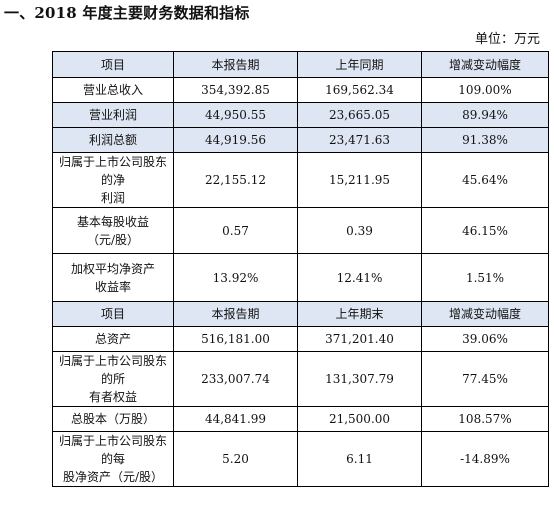  Describe the element at coordinates (112, 171) in the screenshot. I see `row-label-line1: 归属于上市公司股东的净` at that location.